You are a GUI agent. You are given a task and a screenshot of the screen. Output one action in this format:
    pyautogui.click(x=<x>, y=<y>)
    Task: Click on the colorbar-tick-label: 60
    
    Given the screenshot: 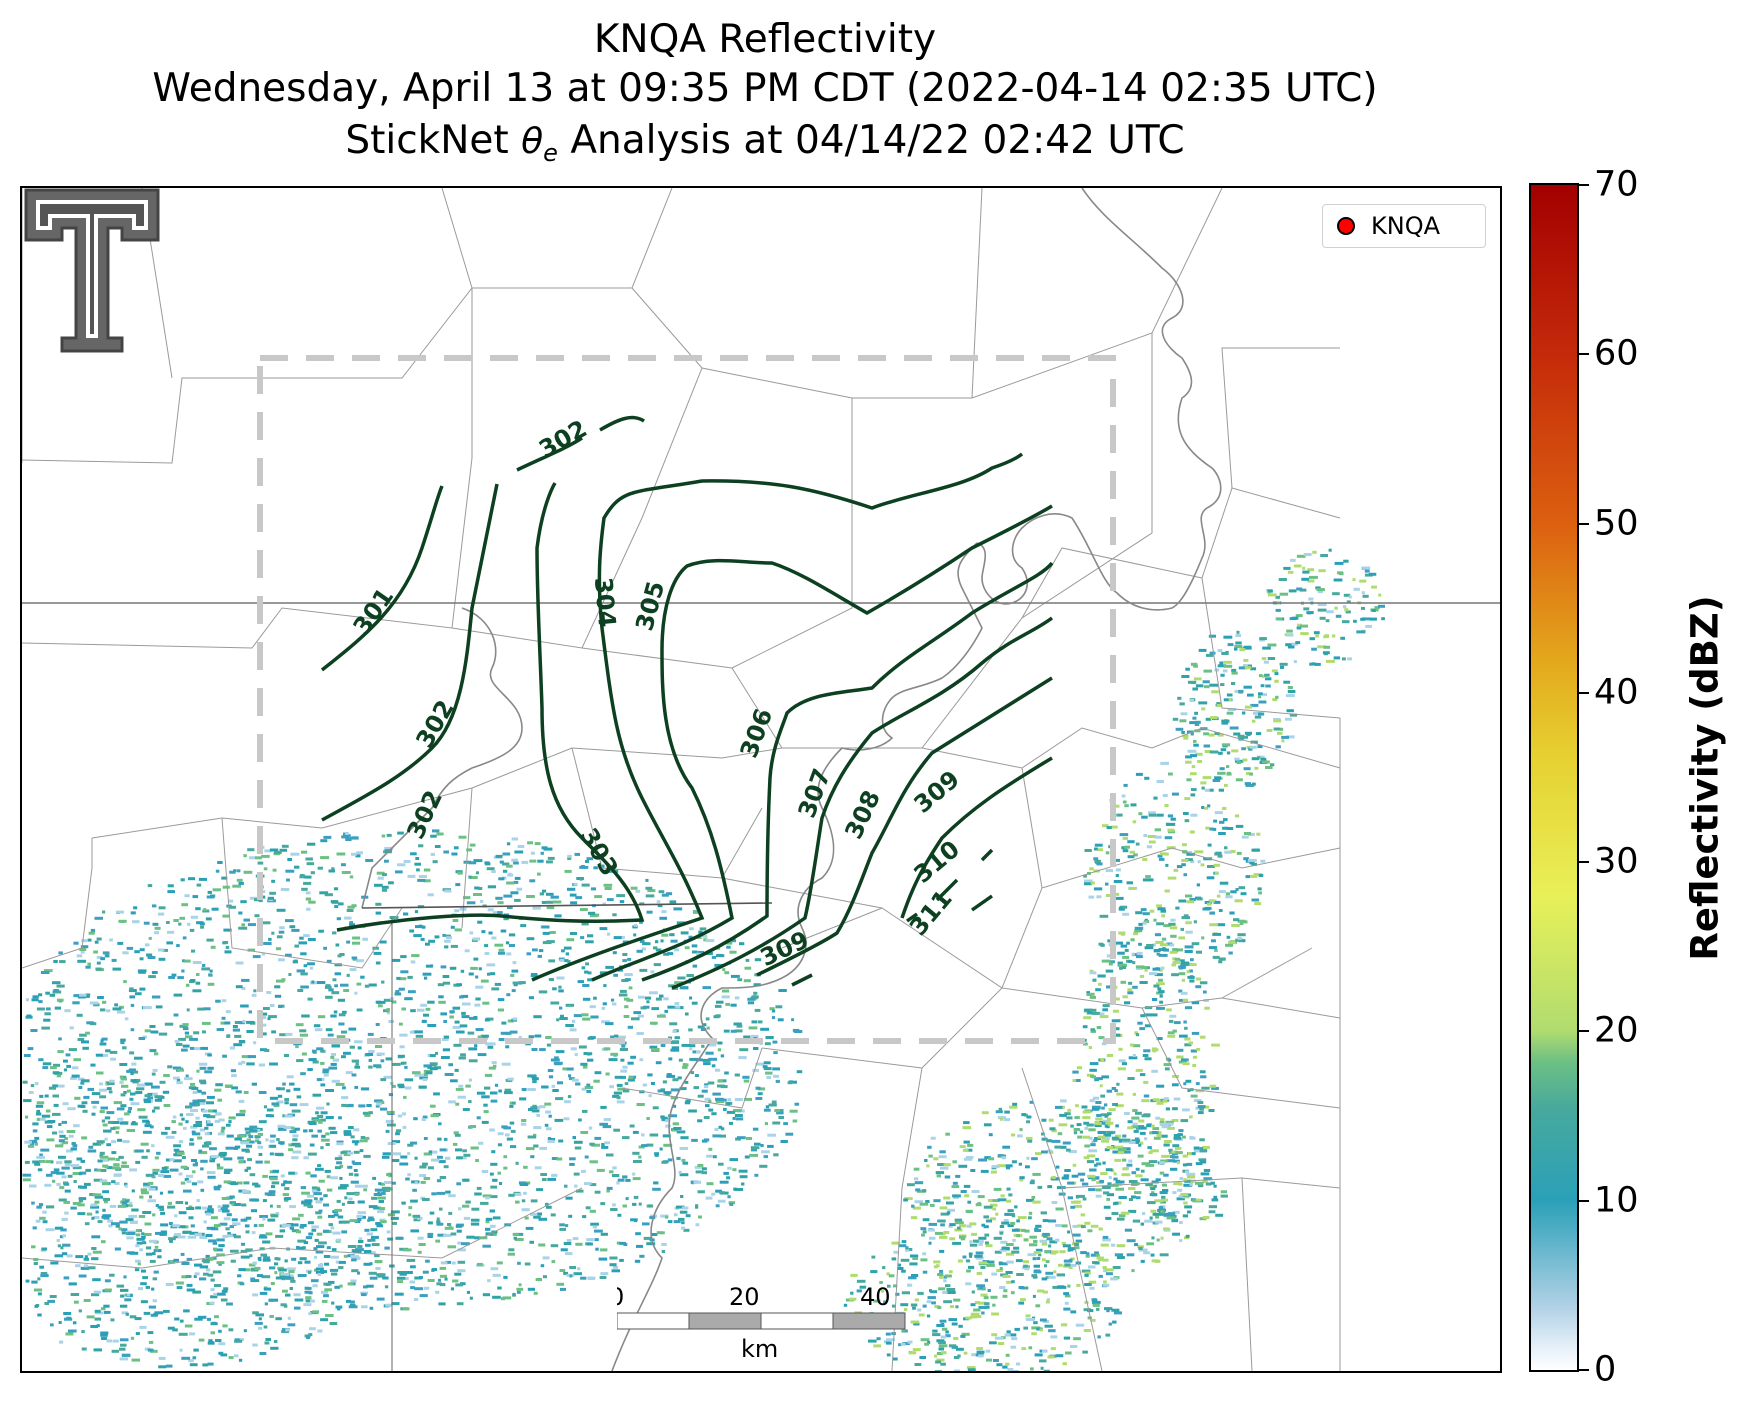 What is the action you would take?
    pyautogui.click(x=1616, y=353)
    